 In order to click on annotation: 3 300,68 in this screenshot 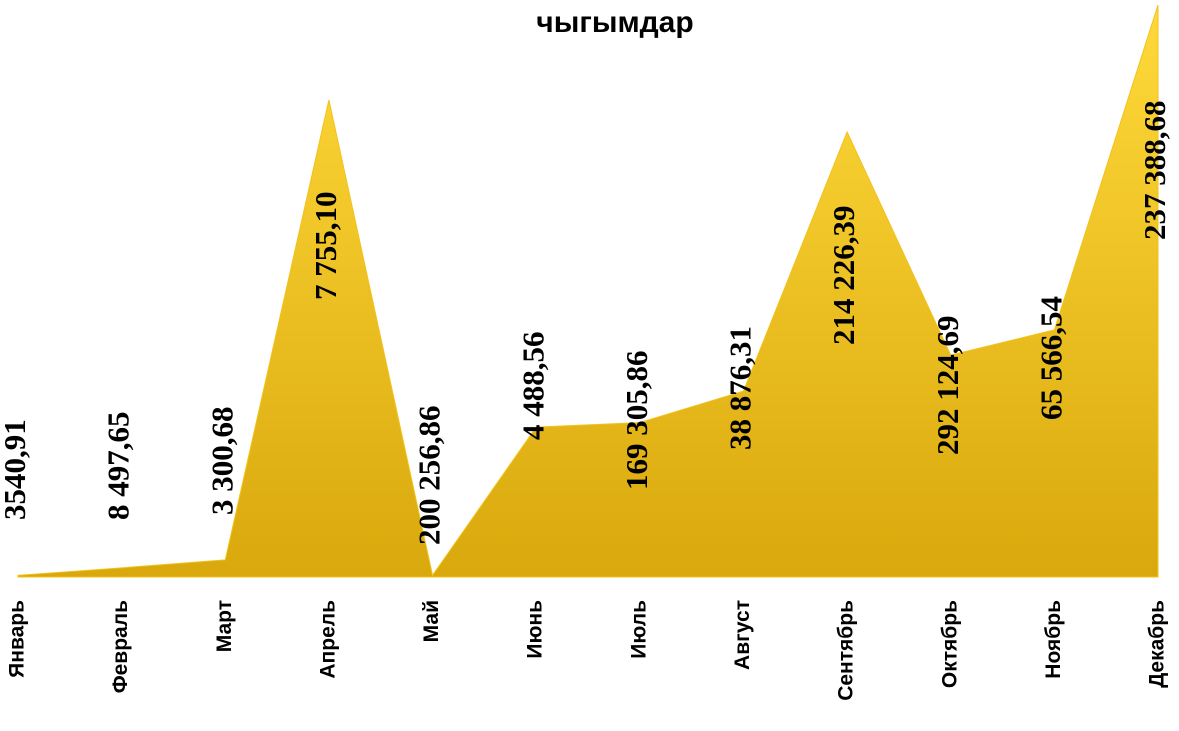, I will do `click(221, 461)`.